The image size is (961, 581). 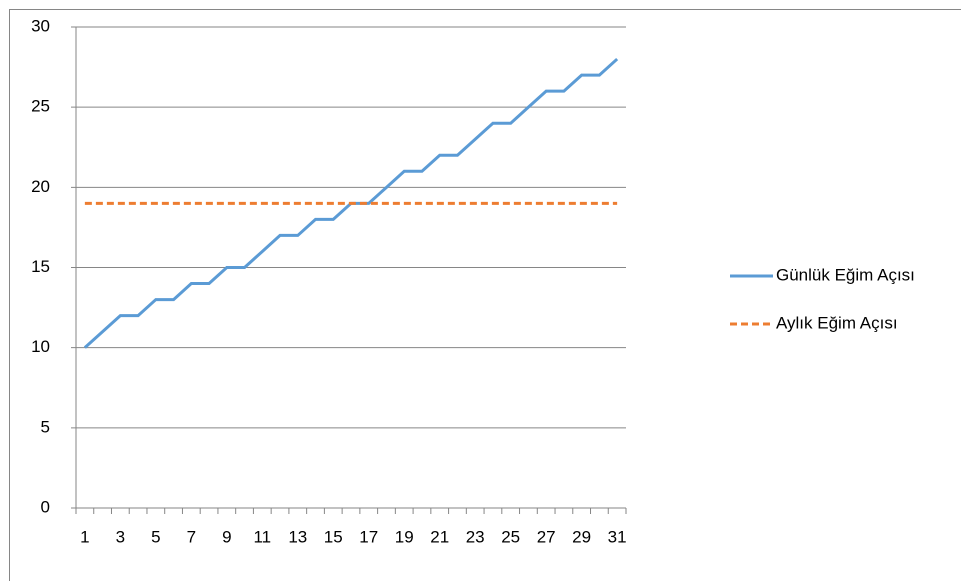 What do you see at coordinates (40, 106) in the screenshot?
I see `y-tick-label: 25` at bounding box center [40, 106].